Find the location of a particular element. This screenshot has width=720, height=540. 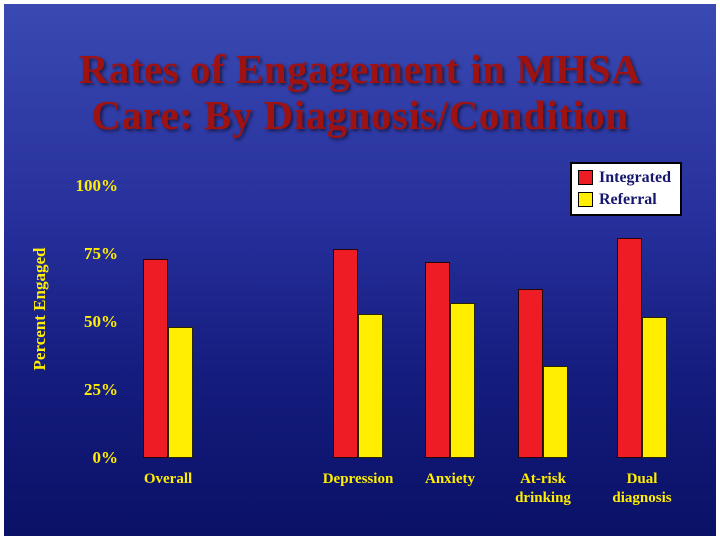

slide-title-line-2: Care: By Diagnosis/Condition is located at coordinates (360, 115).